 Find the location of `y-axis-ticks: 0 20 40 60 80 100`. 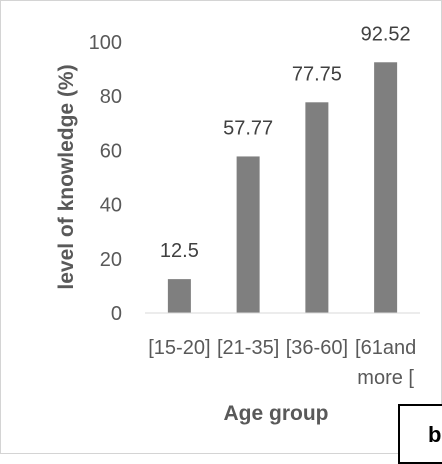

y-axis-ticks: 0 20 40 60 80 100 is located at coordinates (105, 178).